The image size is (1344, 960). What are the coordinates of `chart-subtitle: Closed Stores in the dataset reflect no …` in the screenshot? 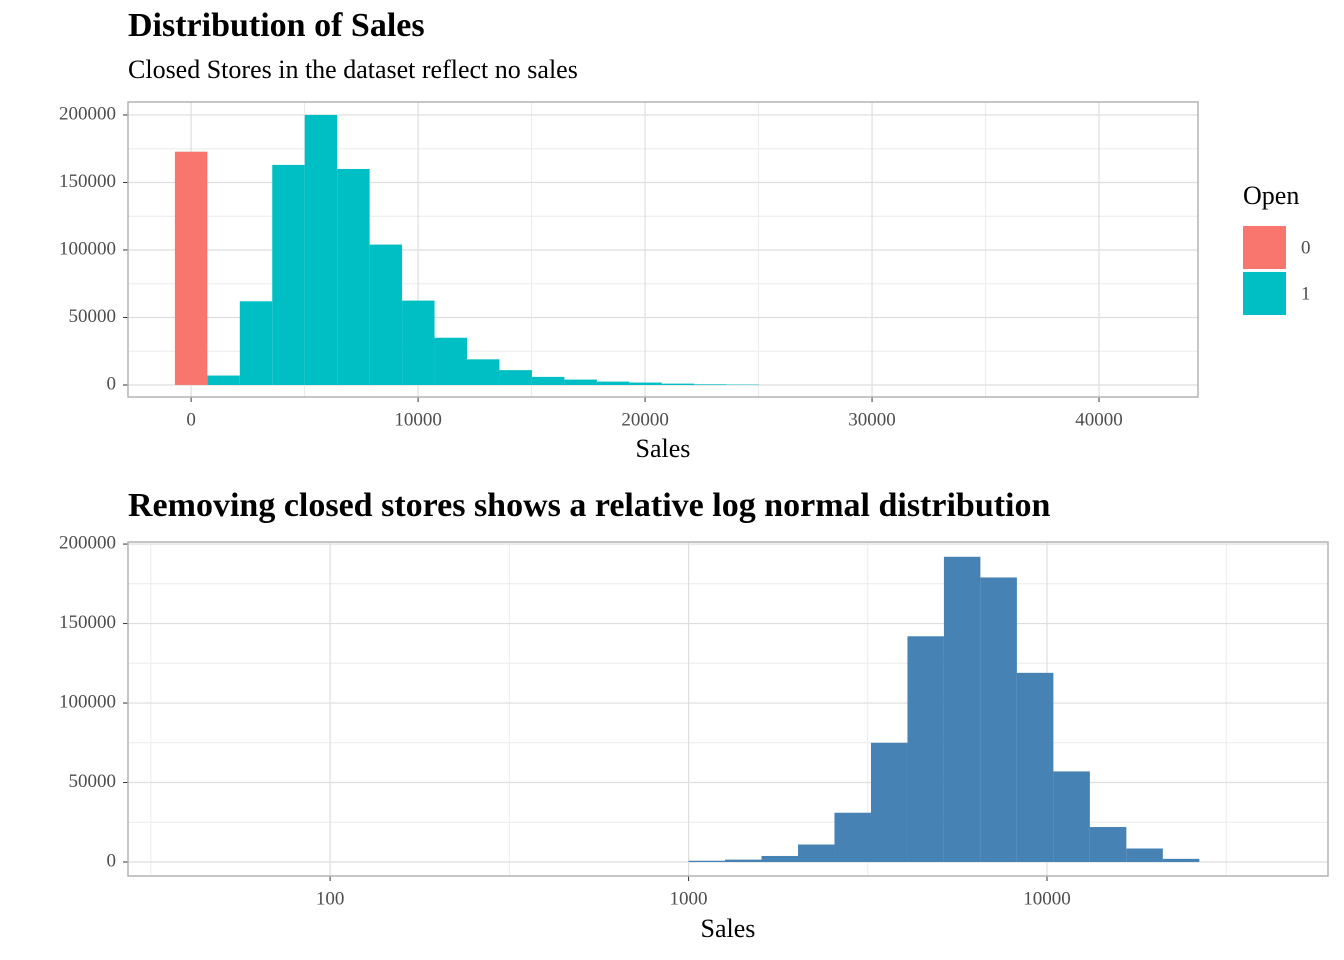 It's located at (353, 69).